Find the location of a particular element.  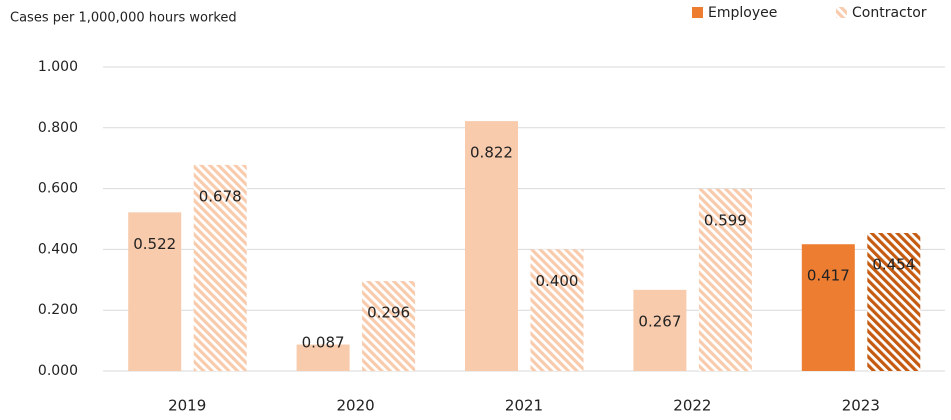

x-tick-label: 2021 is located at coordinates (524, 406).